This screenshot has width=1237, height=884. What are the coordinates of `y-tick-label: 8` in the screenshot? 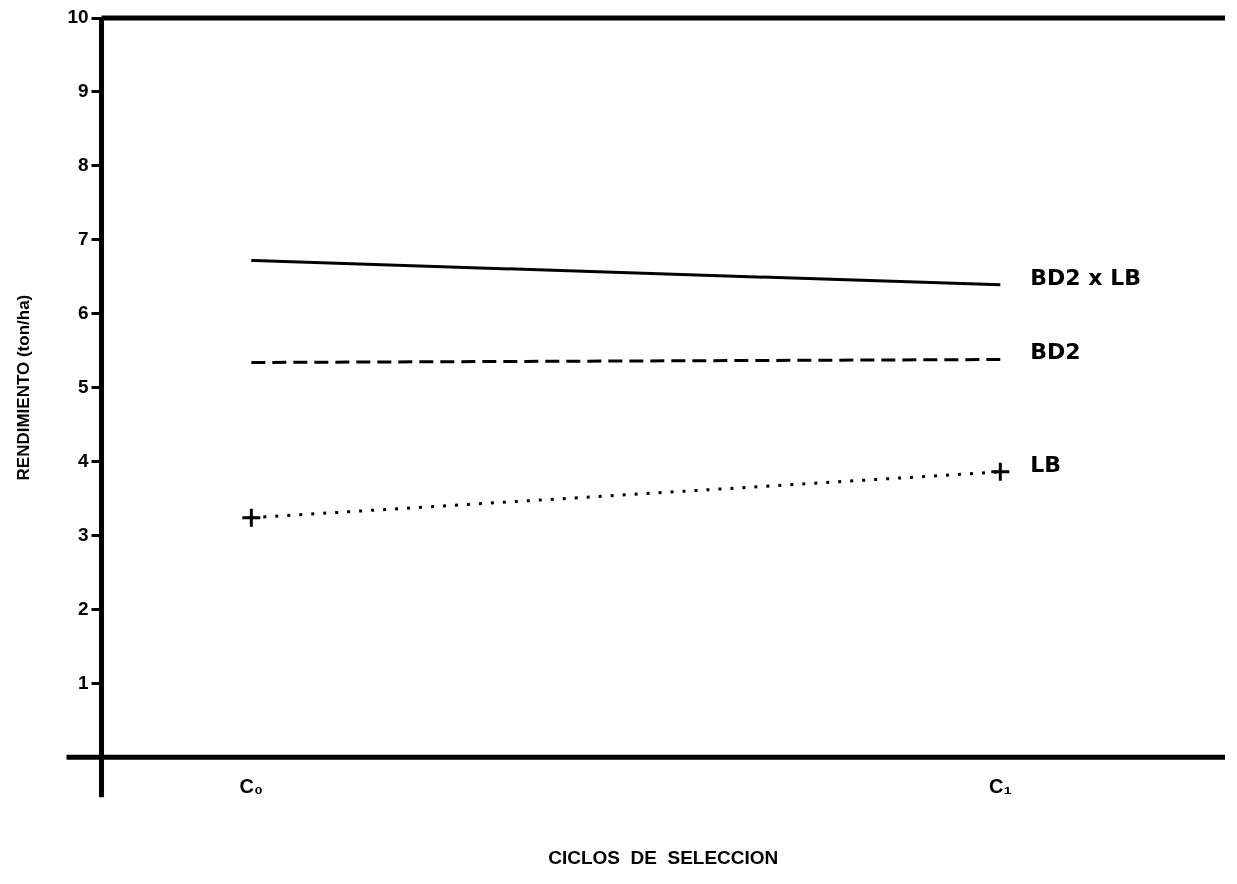 It's located at (83, 165).